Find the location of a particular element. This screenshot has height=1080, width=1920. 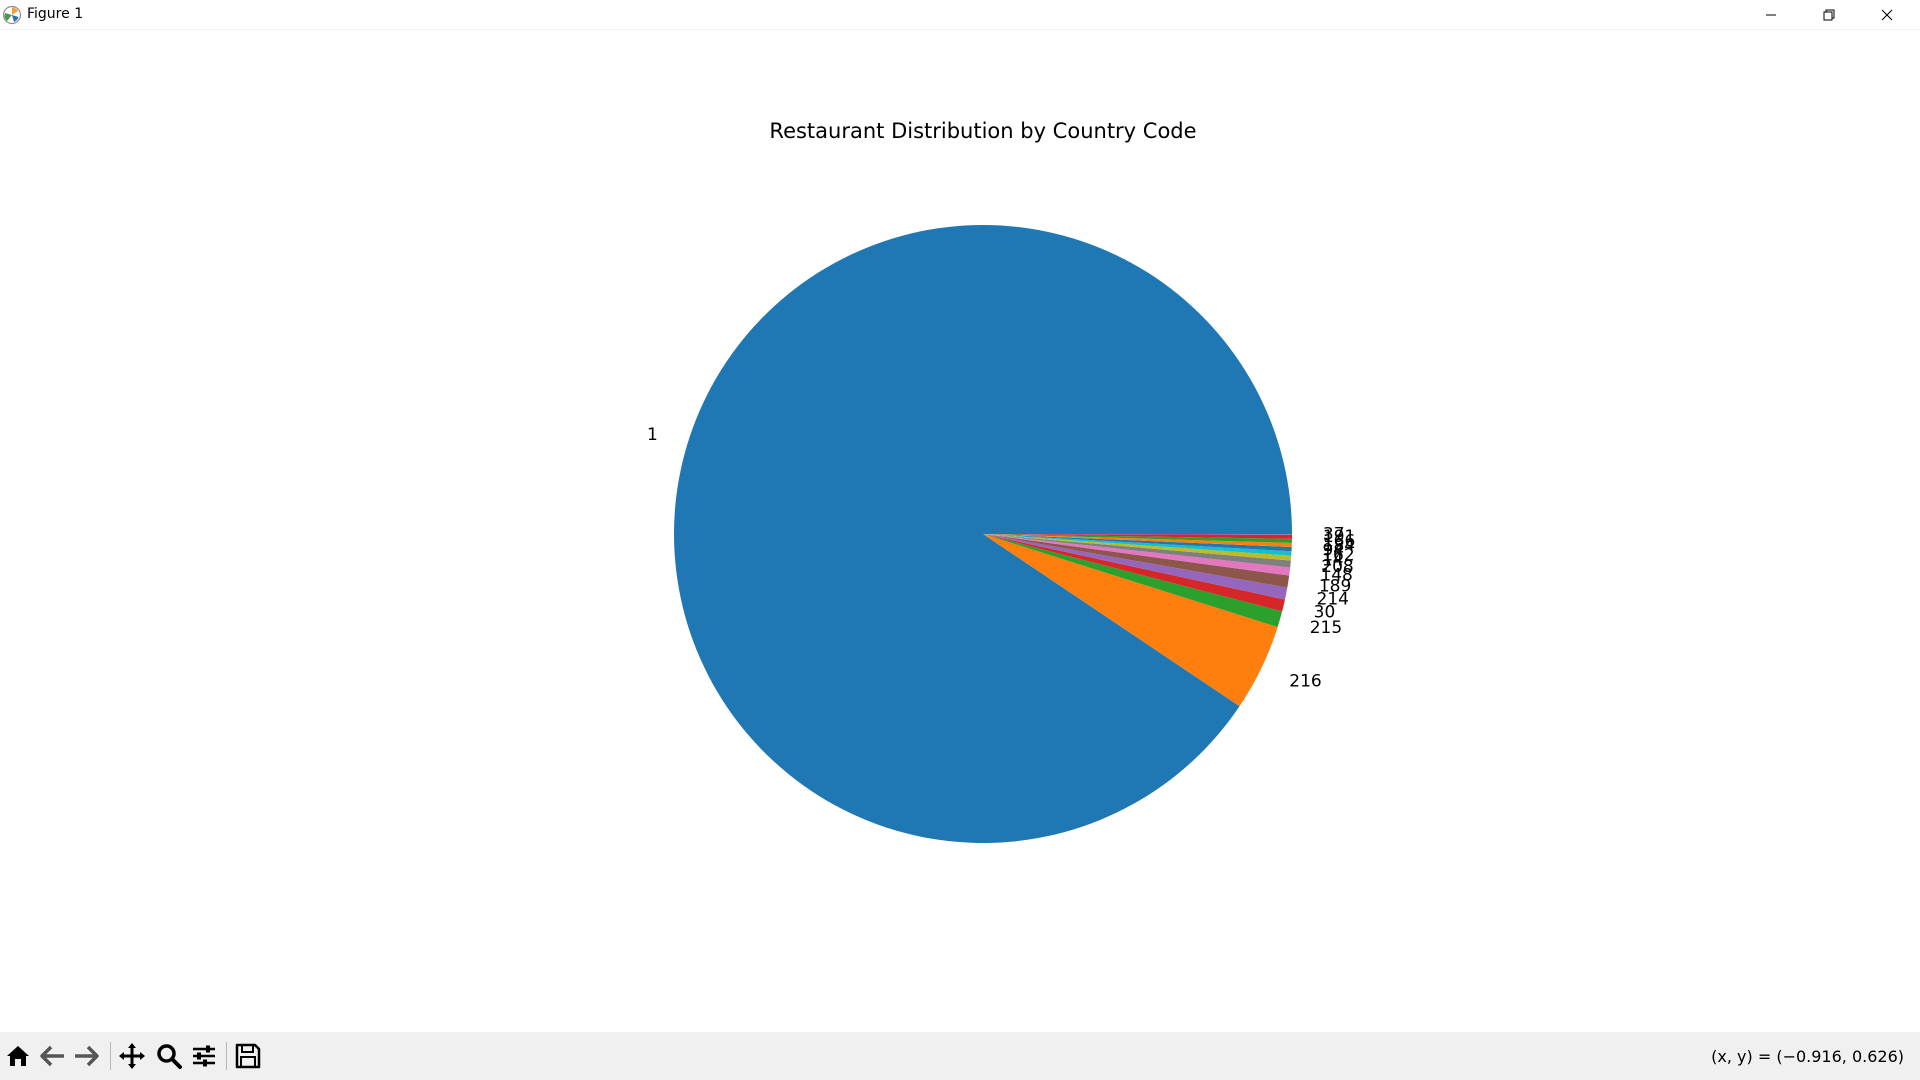

pie-label: 94 is located at coordinates (1333, 551).